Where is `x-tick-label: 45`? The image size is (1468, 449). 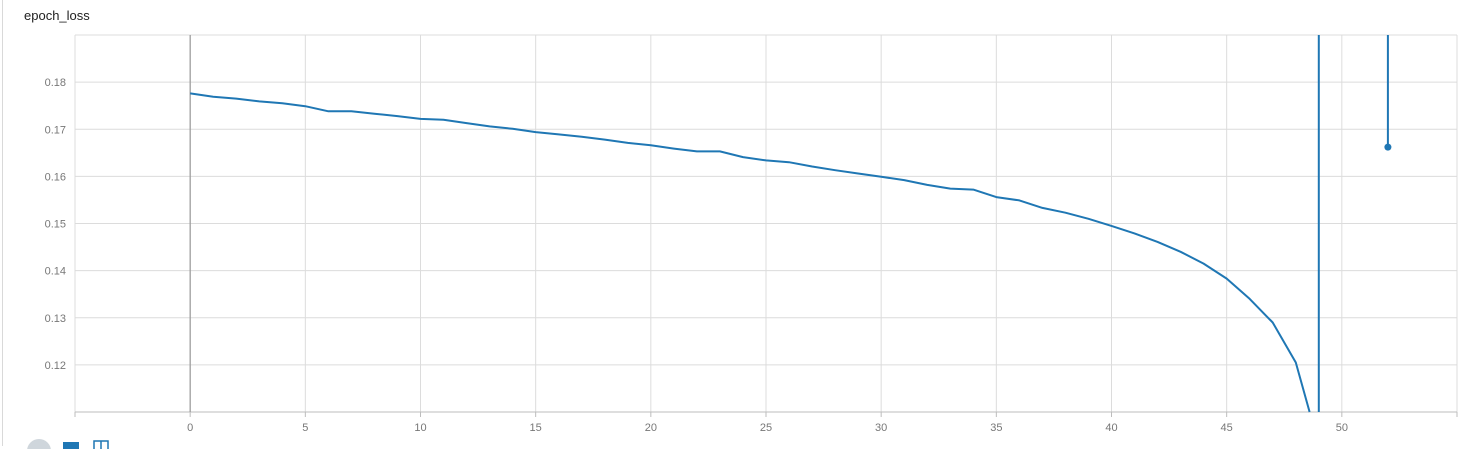
x-tick-label: 45 is located at coordinates (1227, 428).